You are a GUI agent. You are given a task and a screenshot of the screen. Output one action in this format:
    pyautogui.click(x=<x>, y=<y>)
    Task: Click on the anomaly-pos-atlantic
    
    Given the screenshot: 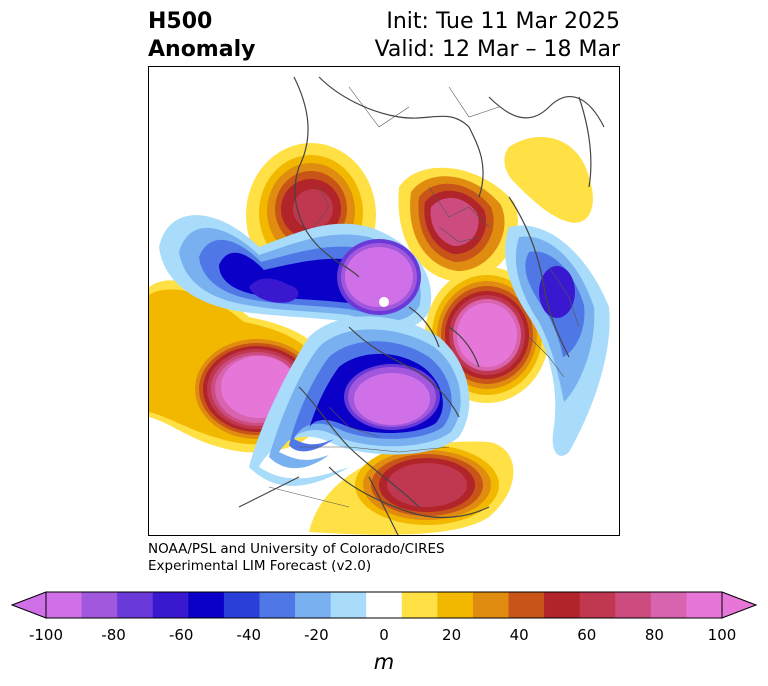 What is the action you would take?
    pyautogui.click(x=487, y=335)
    